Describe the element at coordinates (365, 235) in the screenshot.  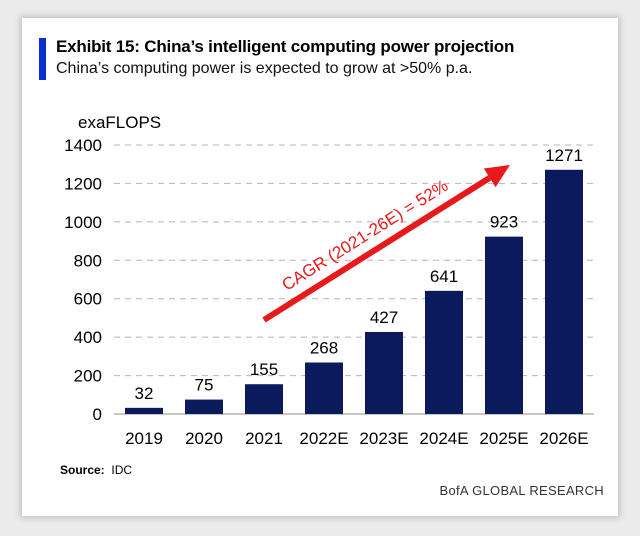
I see `cagr-annotation: CAGR (2021-26E) = 52%` at that location.